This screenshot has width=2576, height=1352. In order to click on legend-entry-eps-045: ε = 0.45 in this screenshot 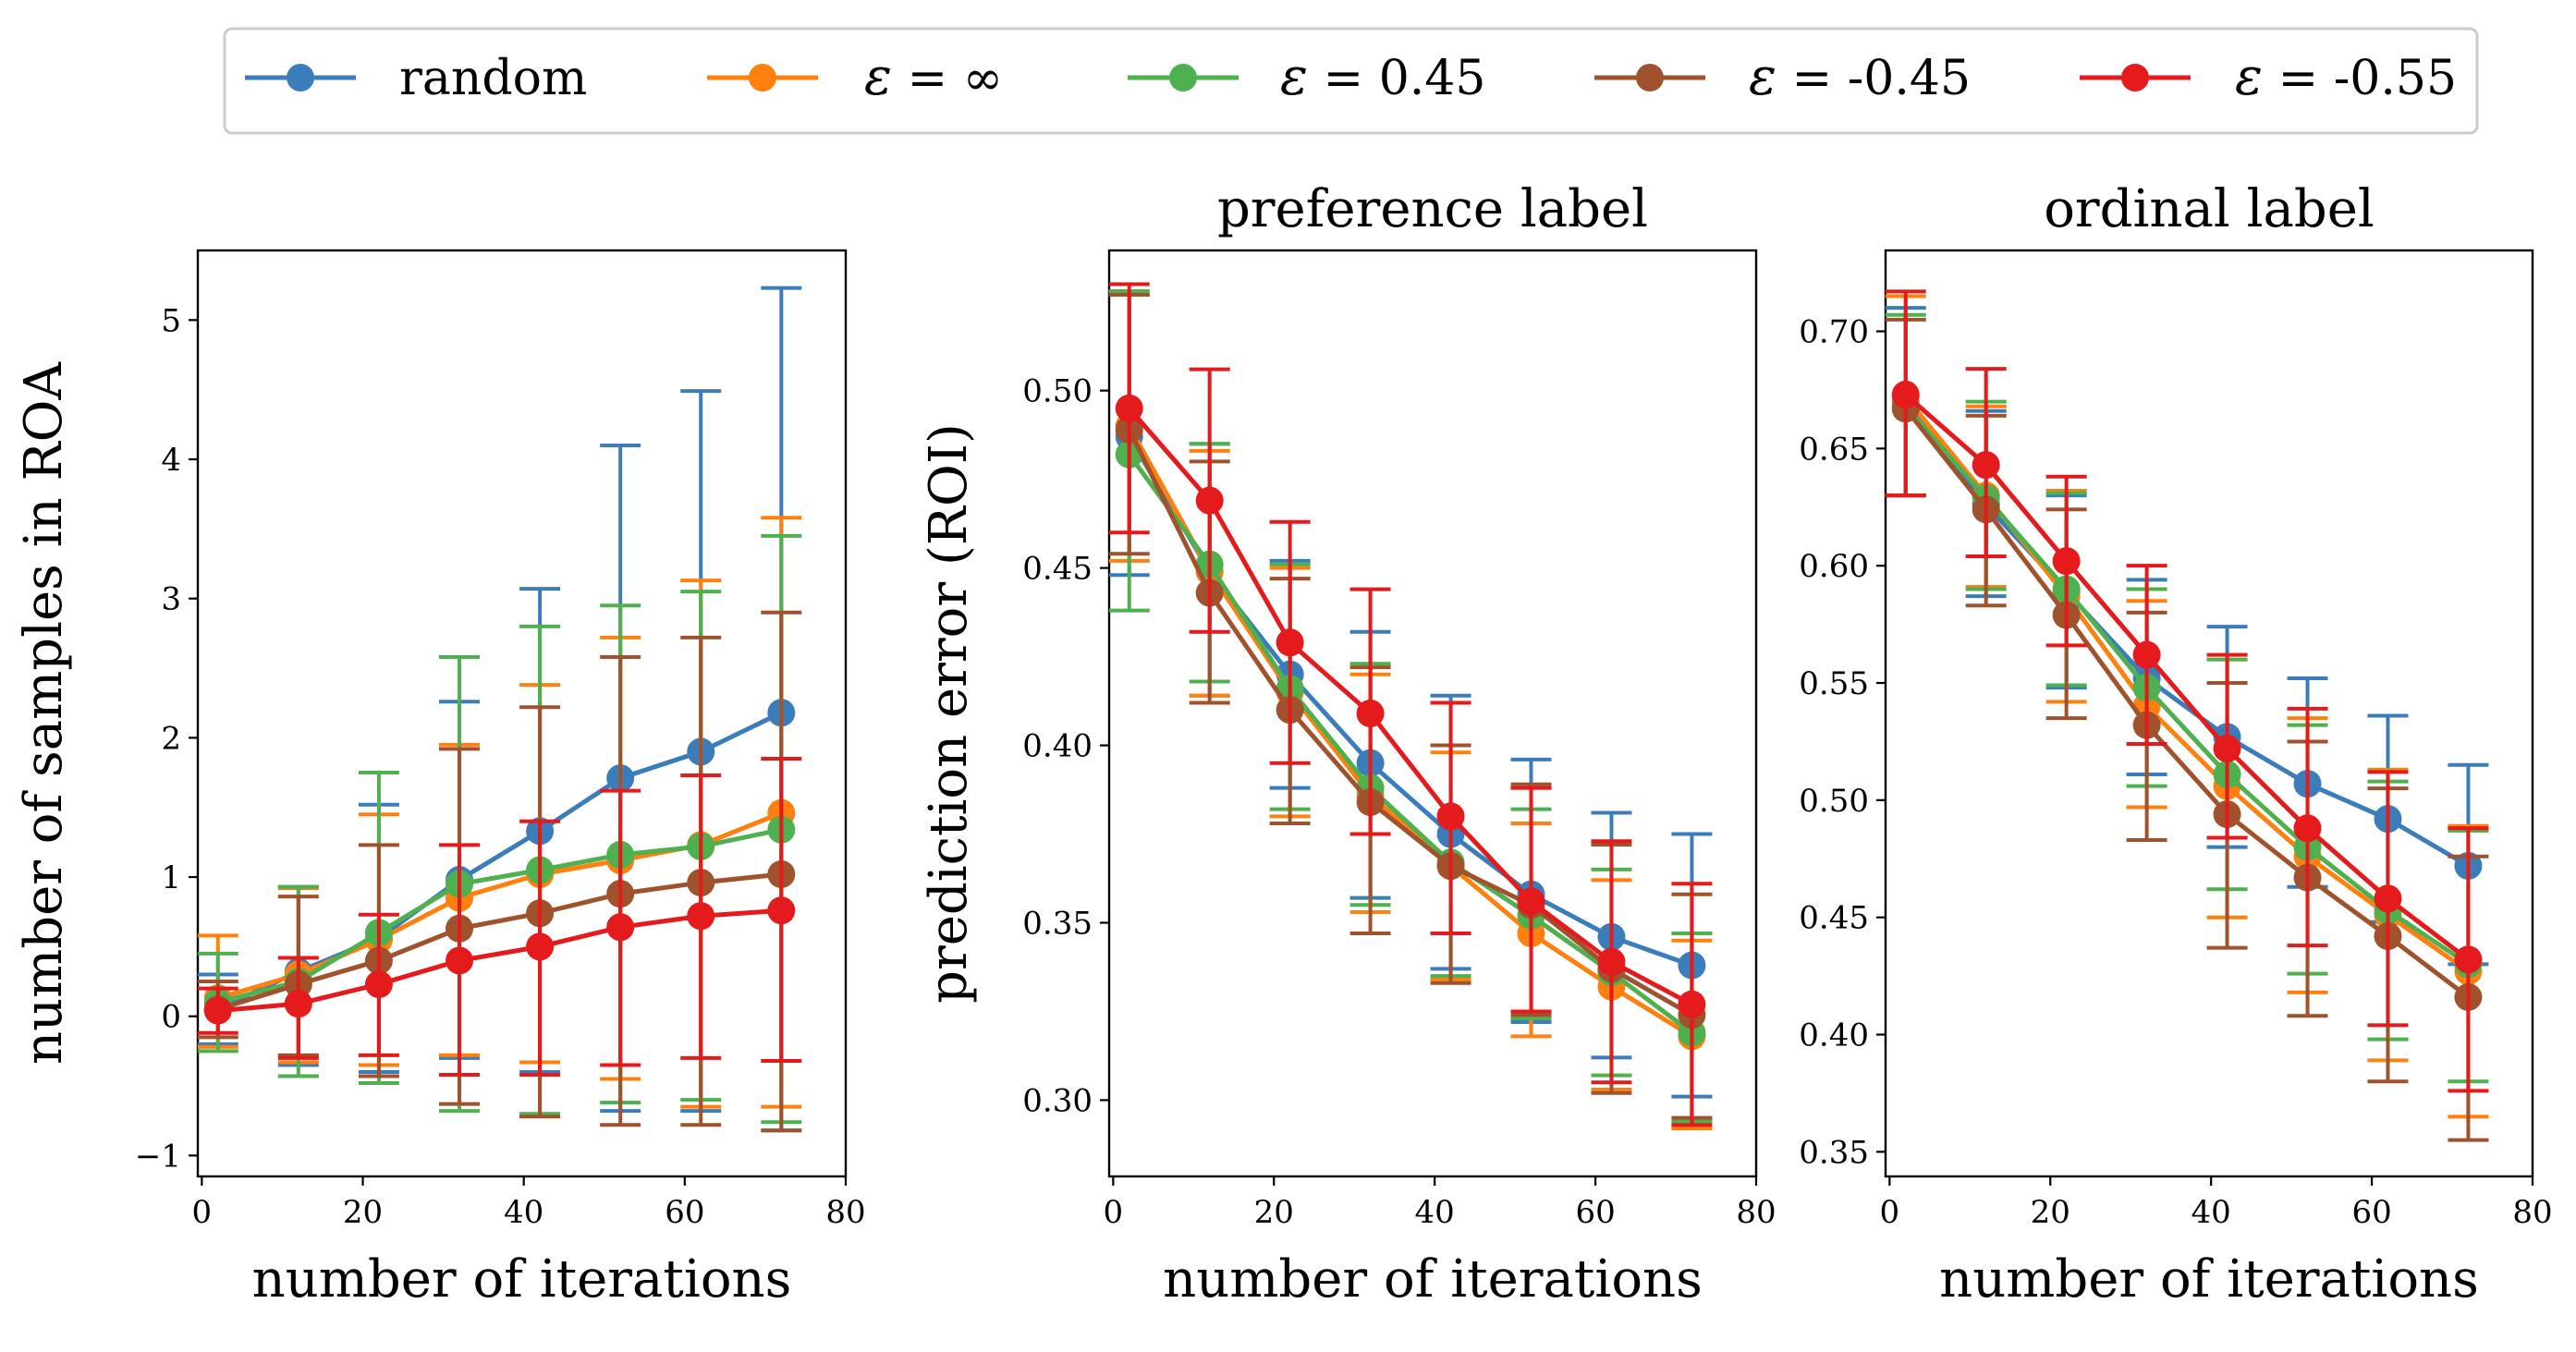, I will do `click(1306, 77)`.